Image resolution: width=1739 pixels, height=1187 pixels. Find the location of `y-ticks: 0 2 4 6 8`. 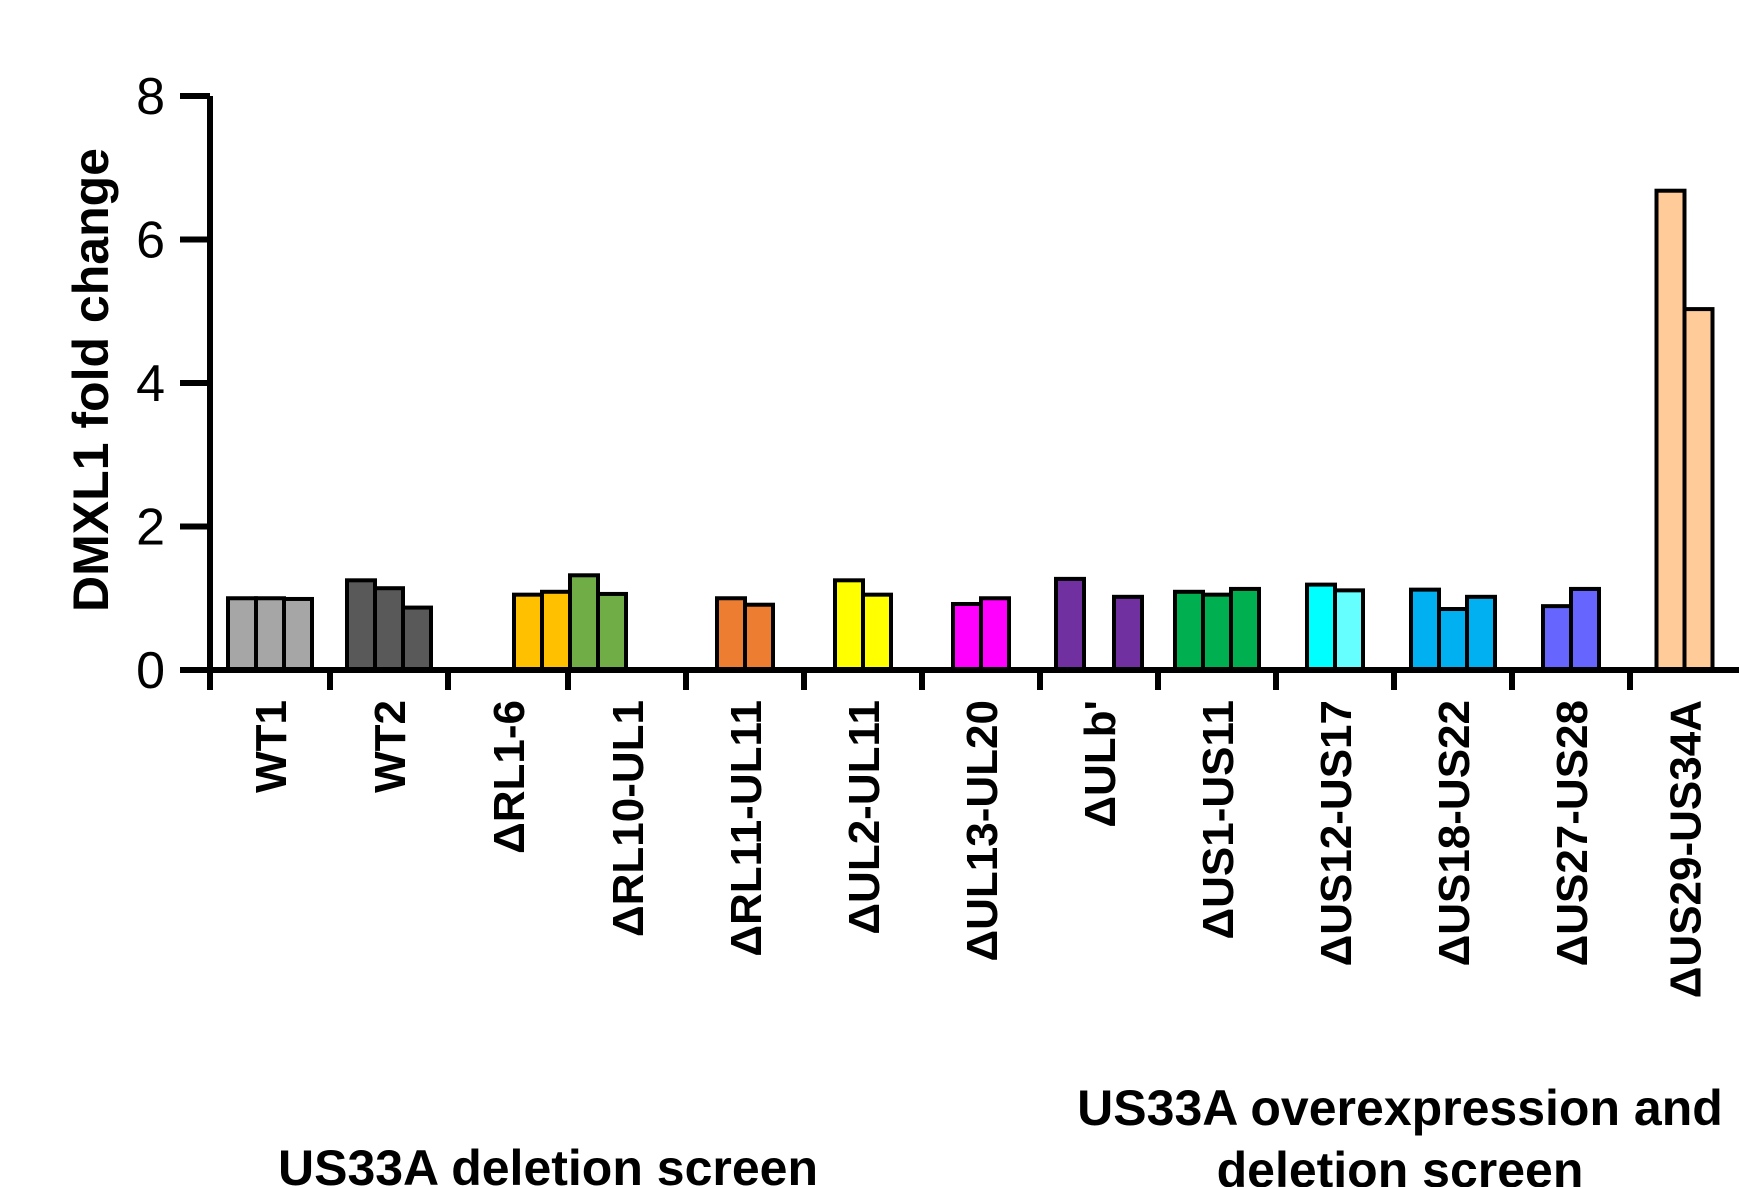

y-ticks: 0 2 4 6 8 is located at coordinates (173, 384).